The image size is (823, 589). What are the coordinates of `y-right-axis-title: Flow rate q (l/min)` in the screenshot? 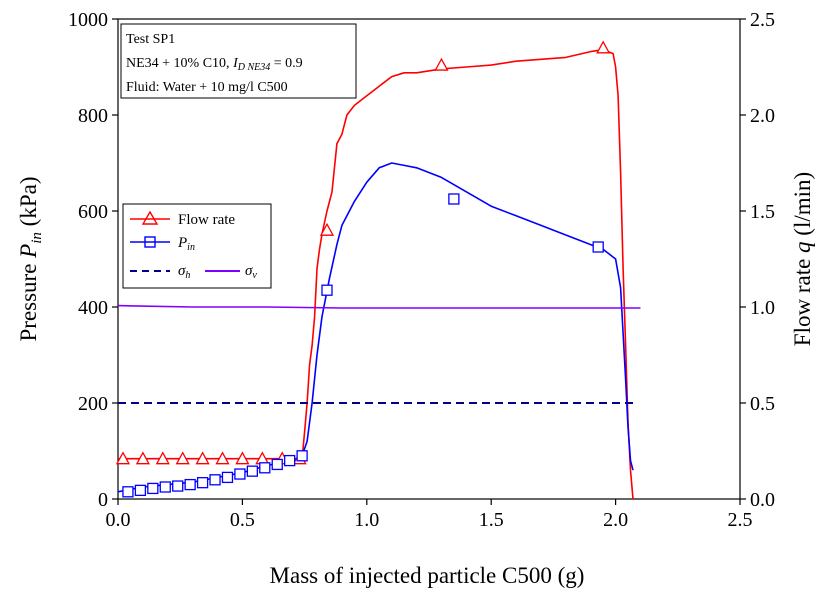 It's located at (802, 259).